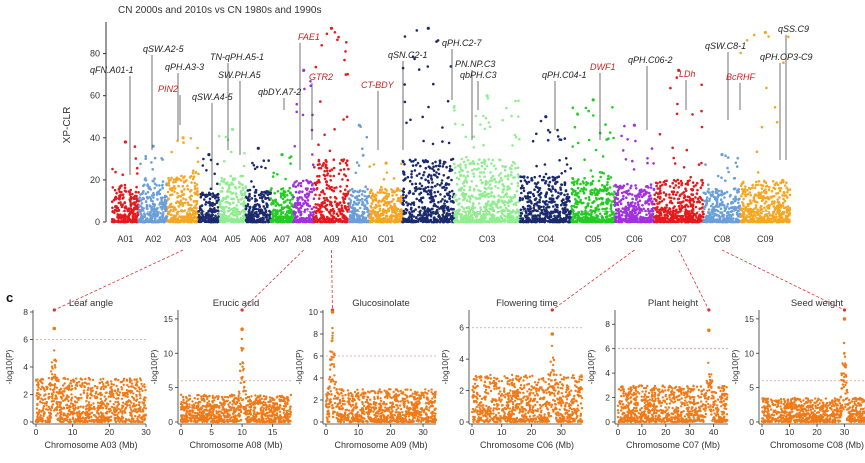  What do you see at coordinates (91, 303) in the screenshot?
I see `panel-title: Leaf angle` at bounding box center [91, 303].